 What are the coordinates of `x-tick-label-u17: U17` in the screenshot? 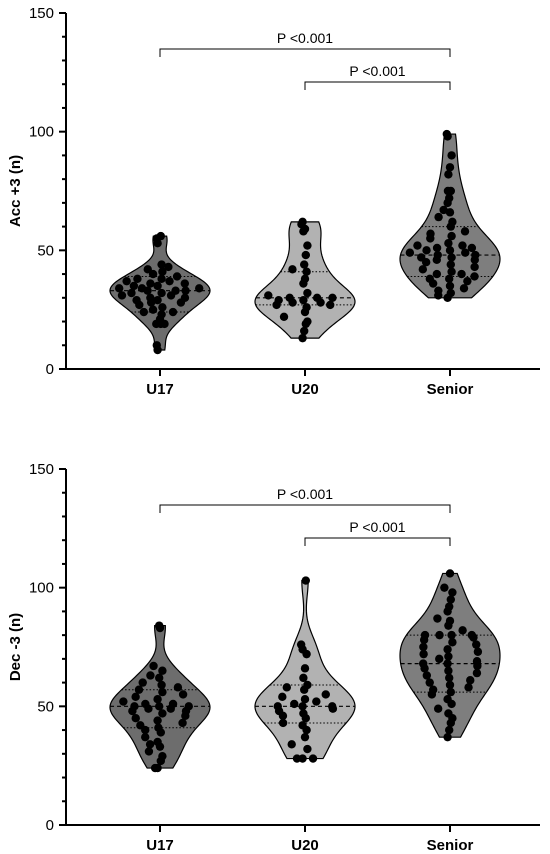 It's located at (160, 389).